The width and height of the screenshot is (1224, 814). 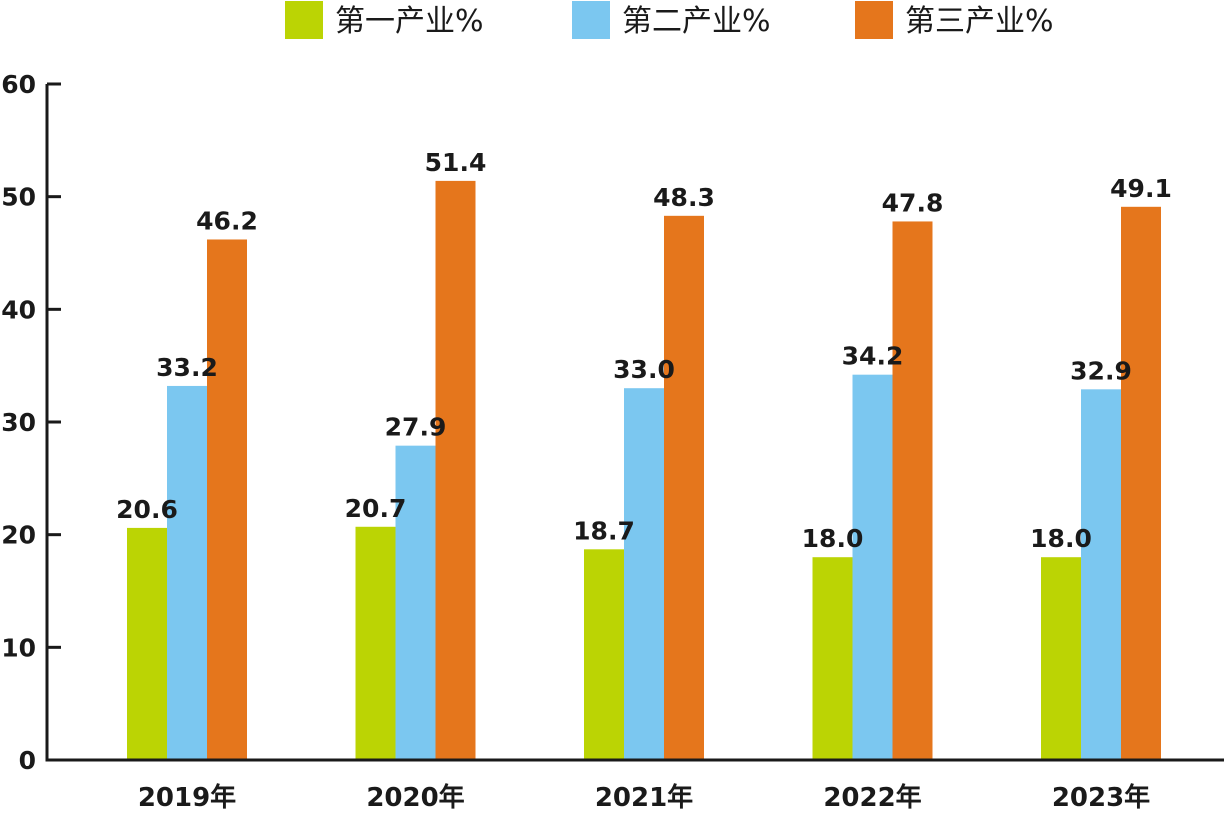 I want to click on bar-value-label: 49.1, so click(x=1141, y=188).